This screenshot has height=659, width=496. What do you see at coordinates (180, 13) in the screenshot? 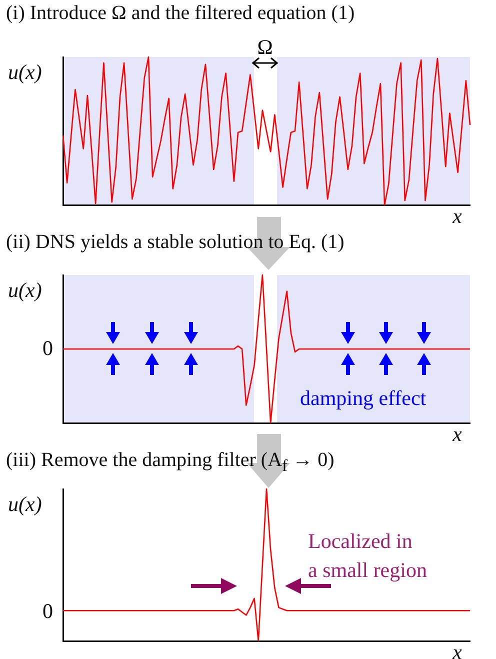
I see `chart-title: (i) Introduce Ω and the filtered equation (1)` at bounding box center [180, 13].